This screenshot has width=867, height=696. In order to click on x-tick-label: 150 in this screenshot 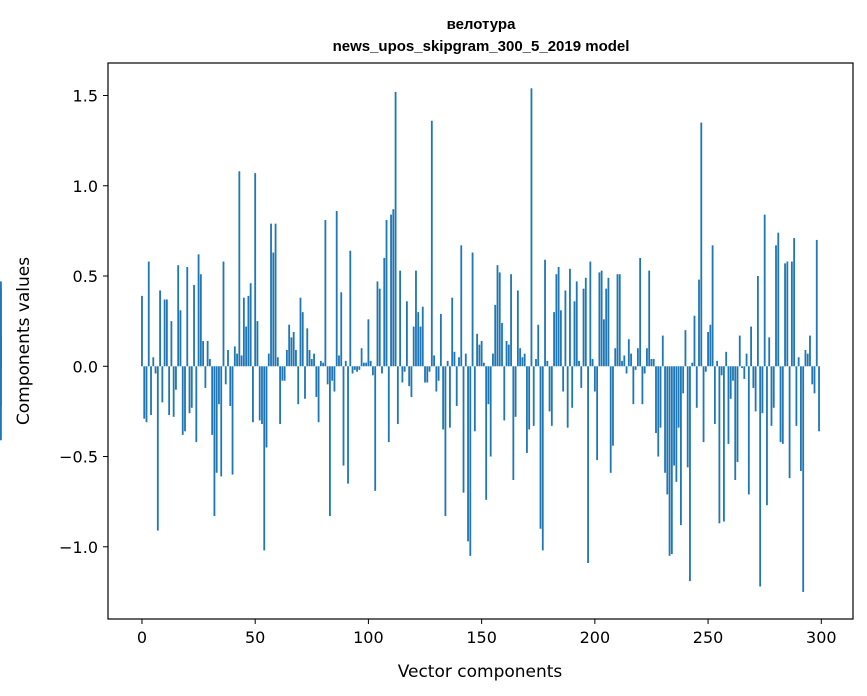, I will do `click(481, 637)`.